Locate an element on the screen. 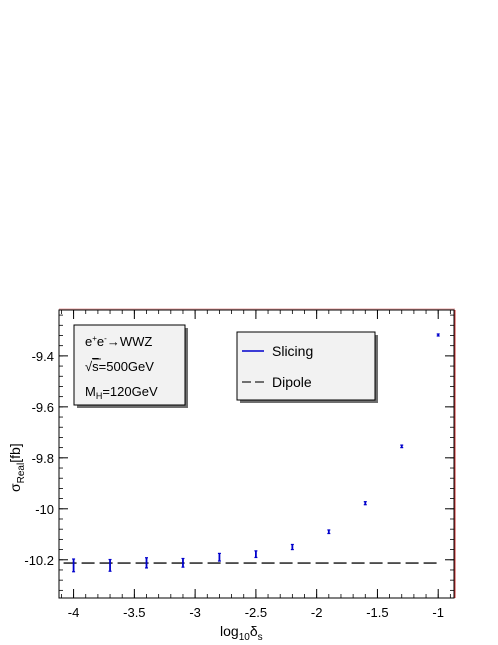 The width and height of the screenshot is (498, 645). y-tick-label: -10 is located at coordinates (44, 509).